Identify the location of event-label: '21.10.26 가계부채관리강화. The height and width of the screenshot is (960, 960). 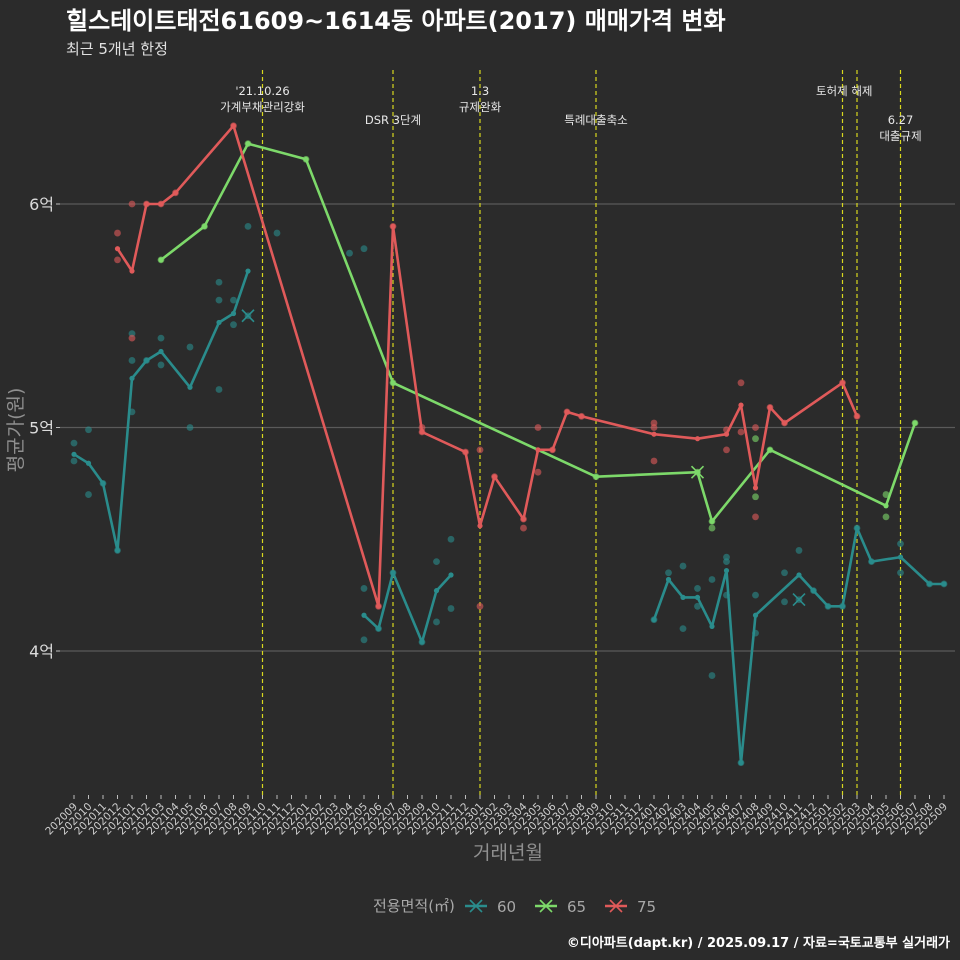
(262, 99).